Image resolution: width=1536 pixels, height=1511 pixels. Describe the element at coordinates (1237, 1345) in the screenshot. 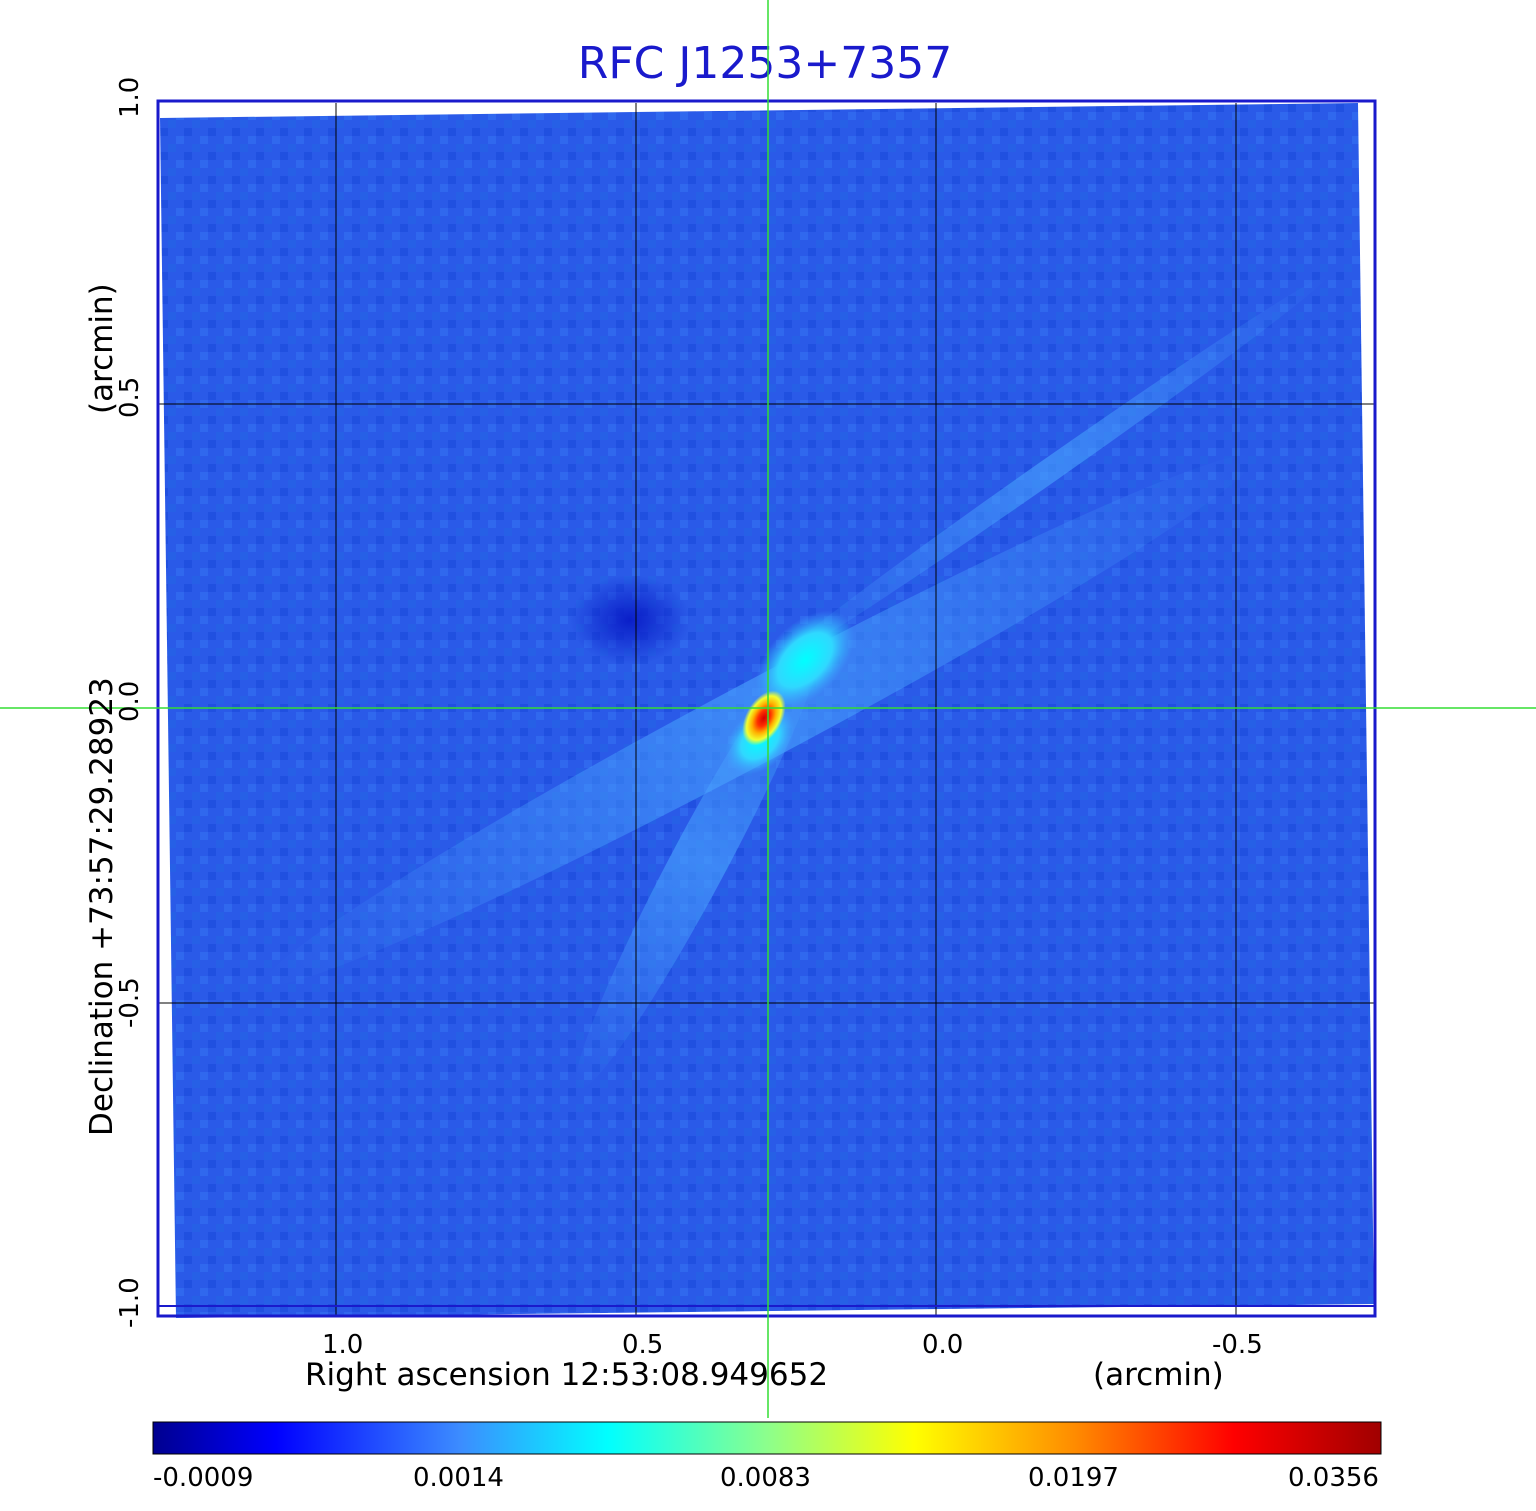

I see `x-tick-label: -0.5` at that location.